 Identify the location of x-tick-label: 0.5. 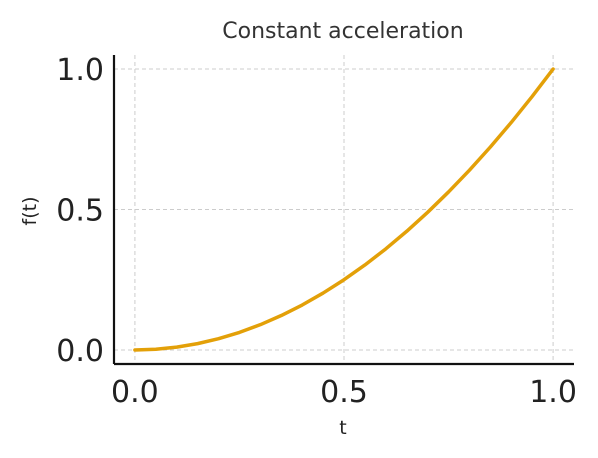
(344, 392).